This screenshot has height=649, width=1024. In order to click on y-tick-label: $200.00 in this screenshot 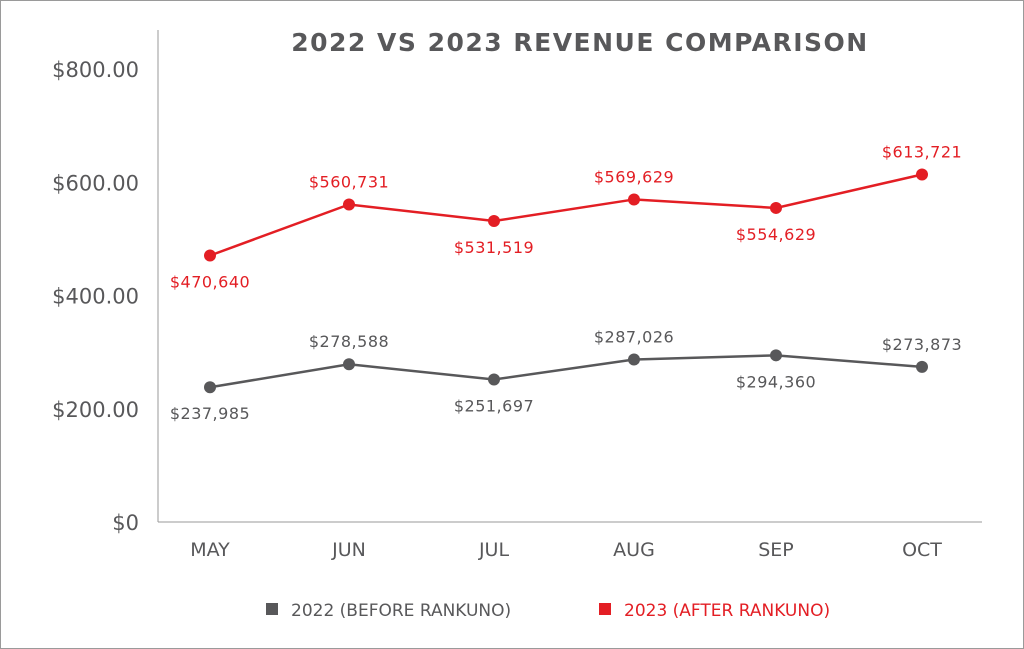, I will do `click(95, 410)`.